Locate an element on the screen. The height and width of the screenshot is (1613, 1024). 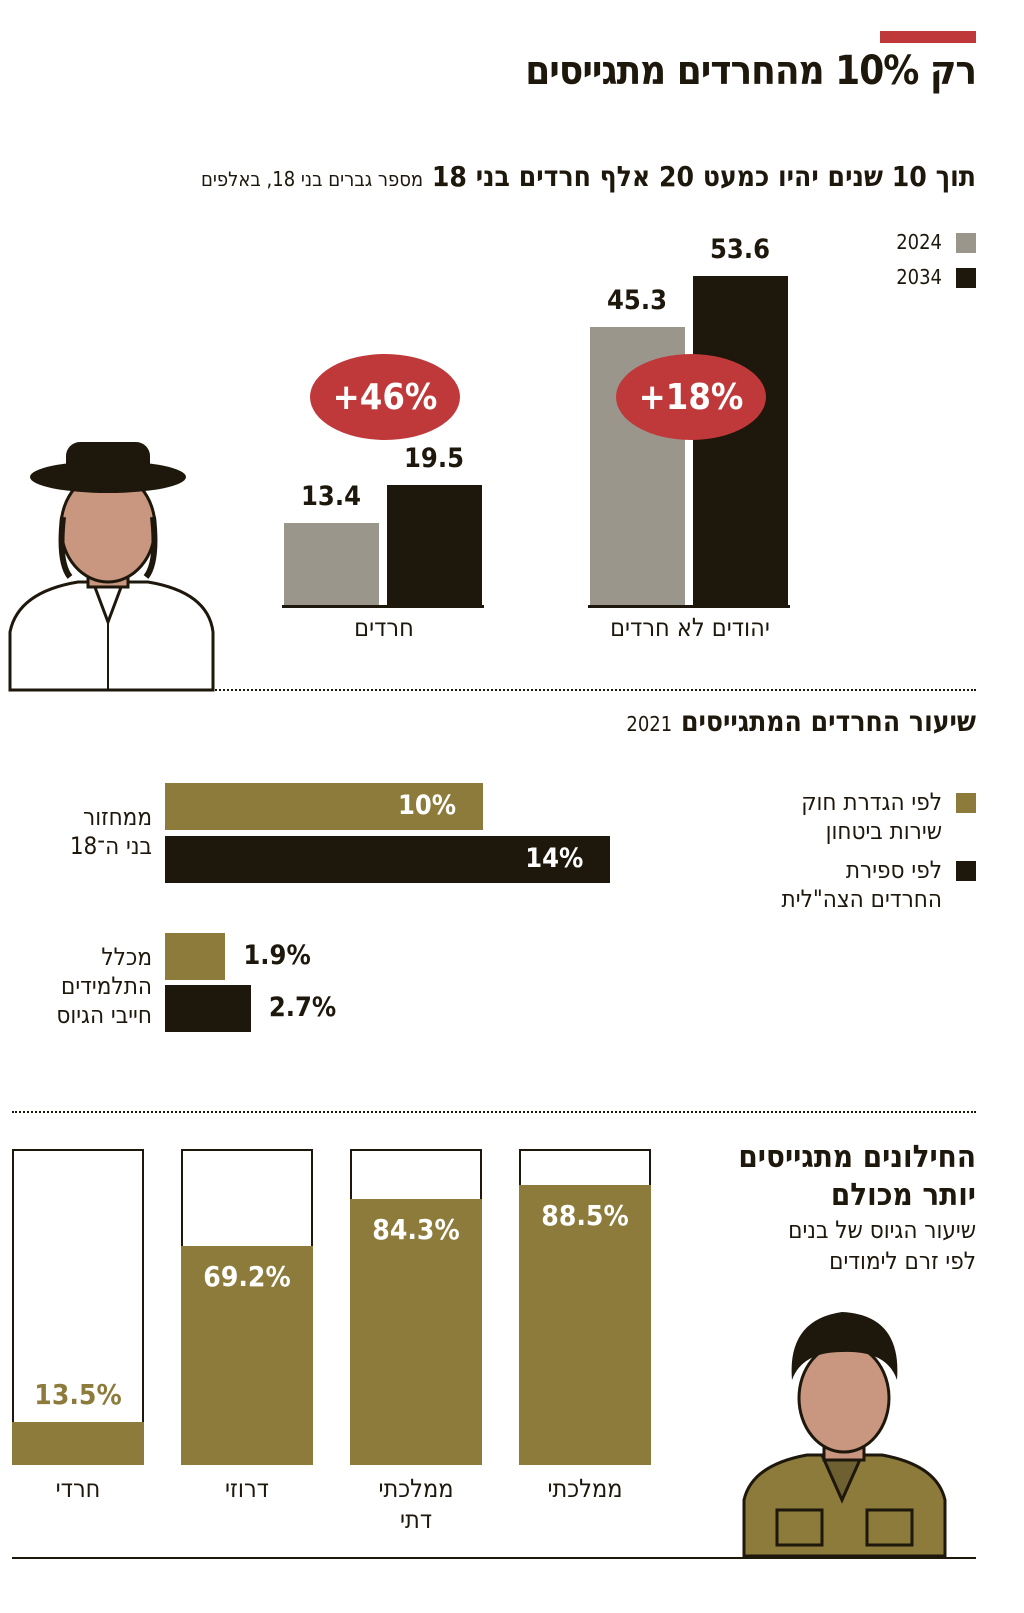
bar-value-label: 1.9% is located at coordinates (277, 955).